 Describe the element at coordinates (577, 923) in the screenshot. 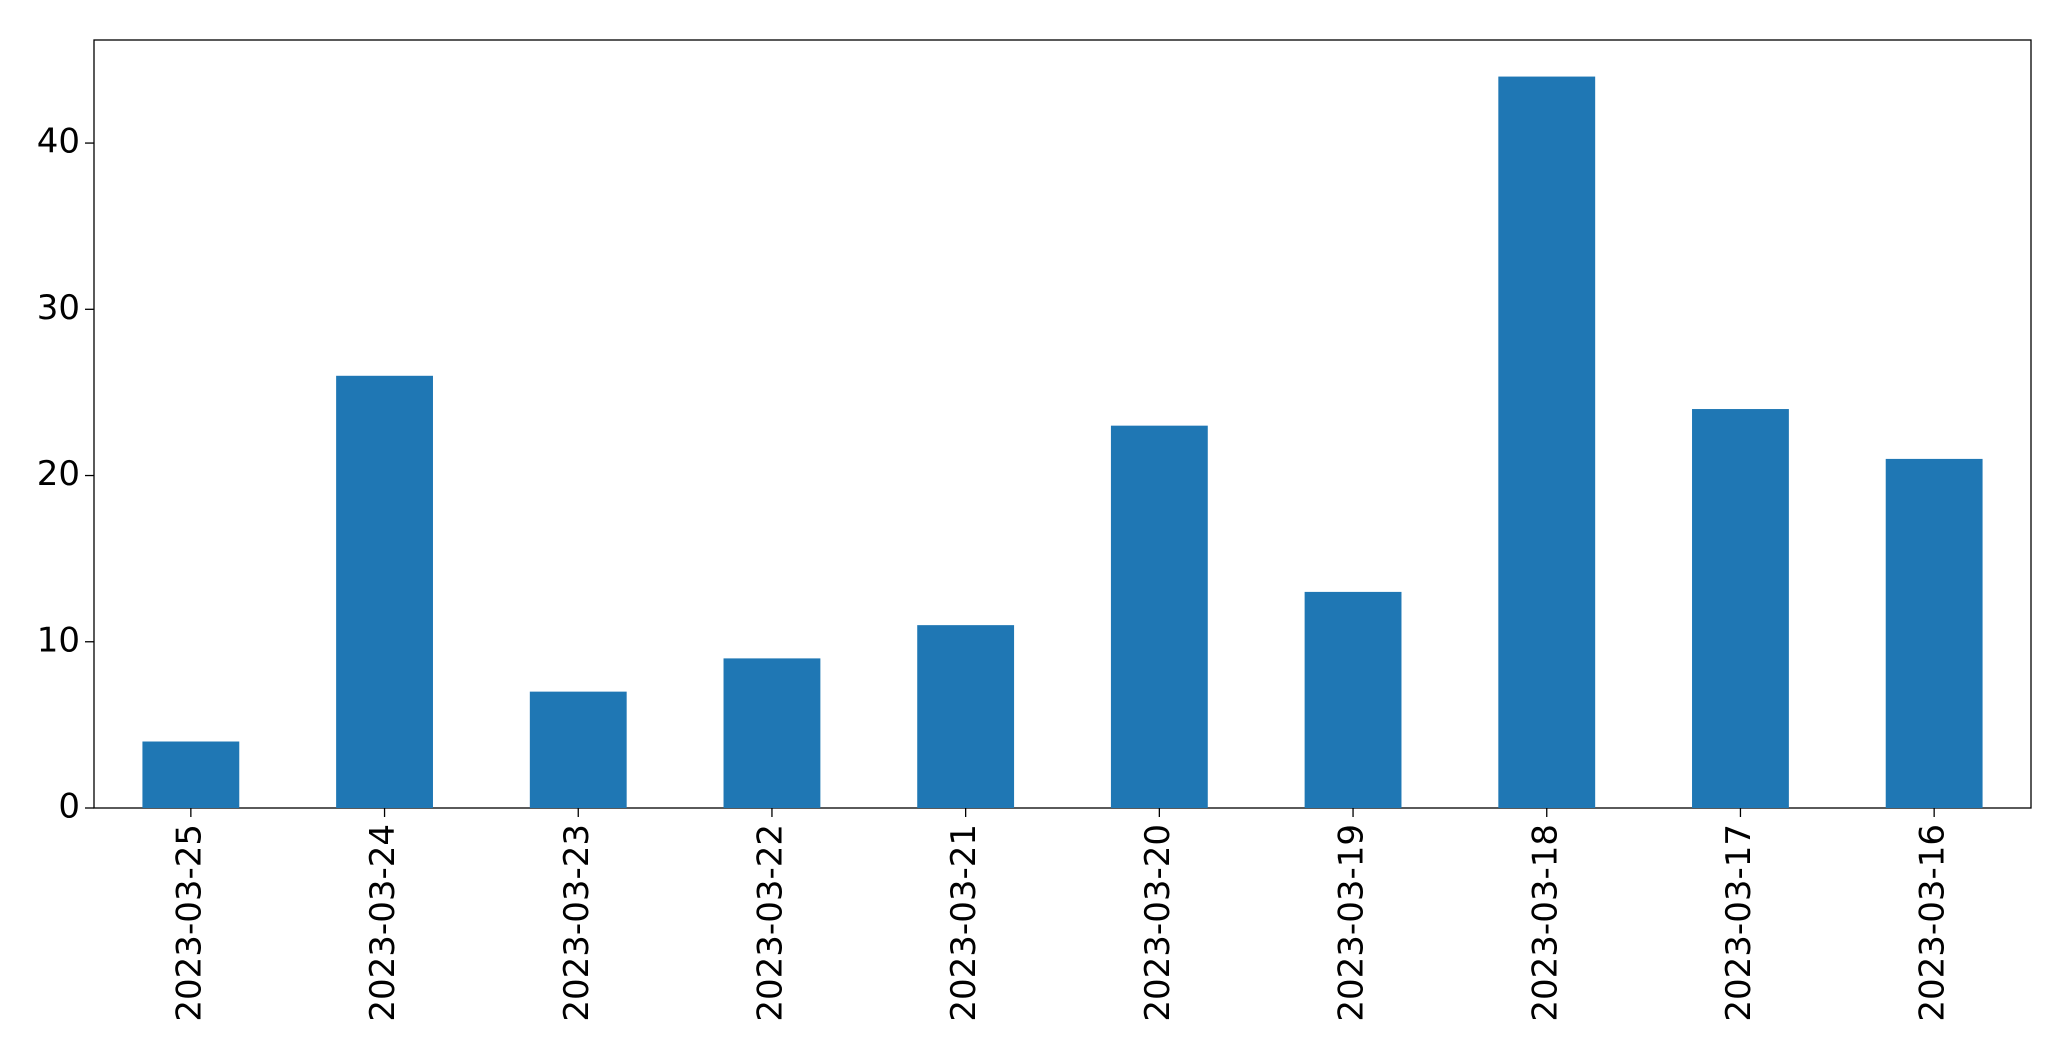

I see `x-tick-label: 2023-03-23` at that location.